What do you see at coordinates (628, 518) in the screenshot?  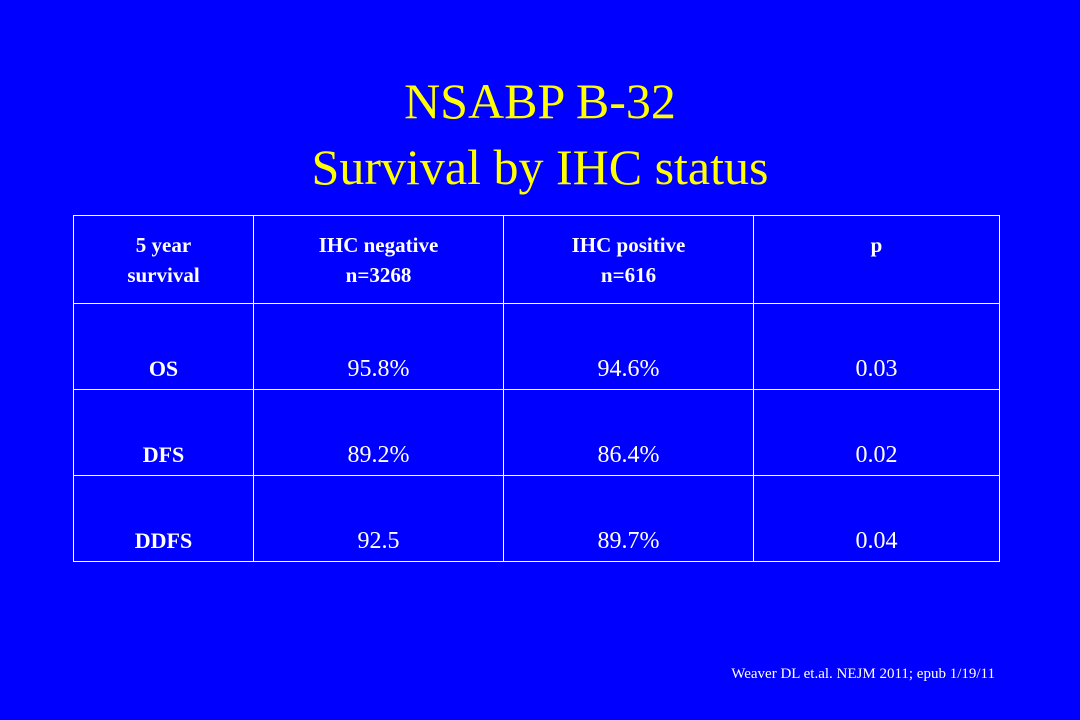 I see `cell-ddfs-ihc-positive: 89.7%` at bounding box center [628, 518].